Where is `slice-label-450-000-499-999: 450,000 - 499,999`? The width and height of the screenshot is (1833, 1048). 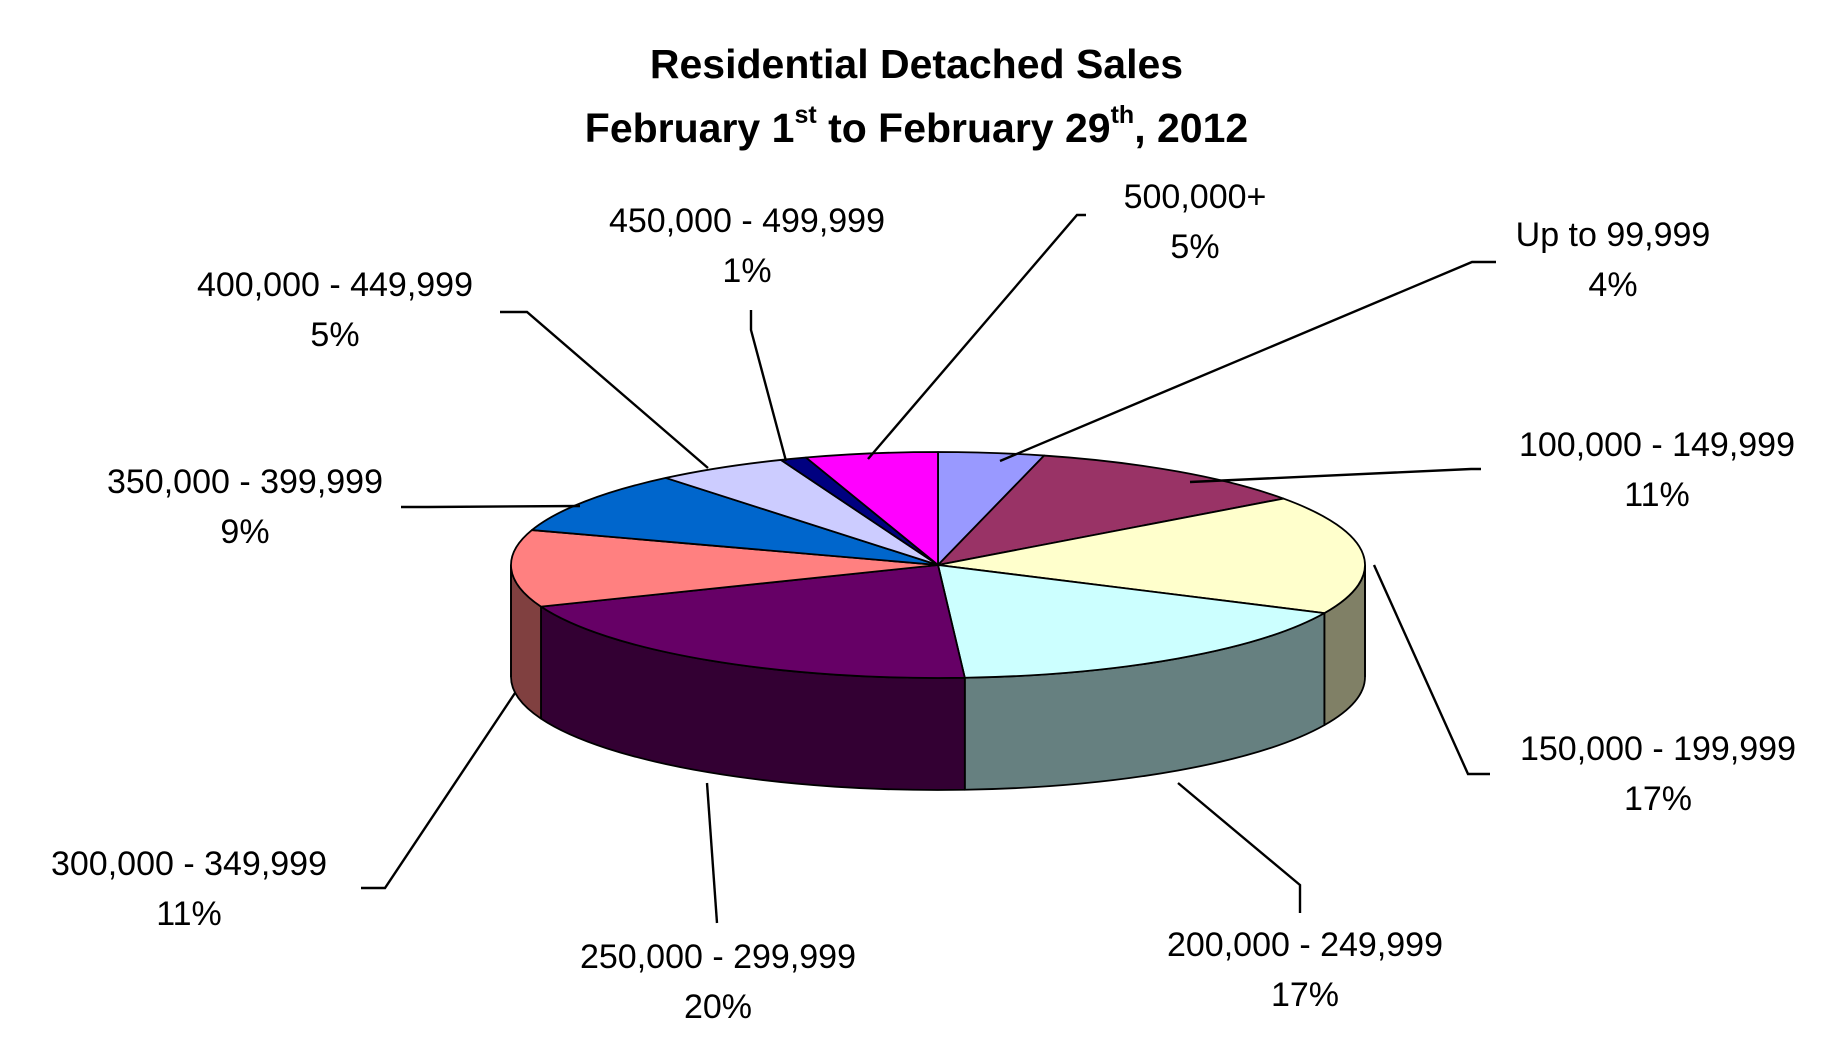
slice-label-450-000-499-999: 450,000 - 499,999 is located at coordinates (747, 221).